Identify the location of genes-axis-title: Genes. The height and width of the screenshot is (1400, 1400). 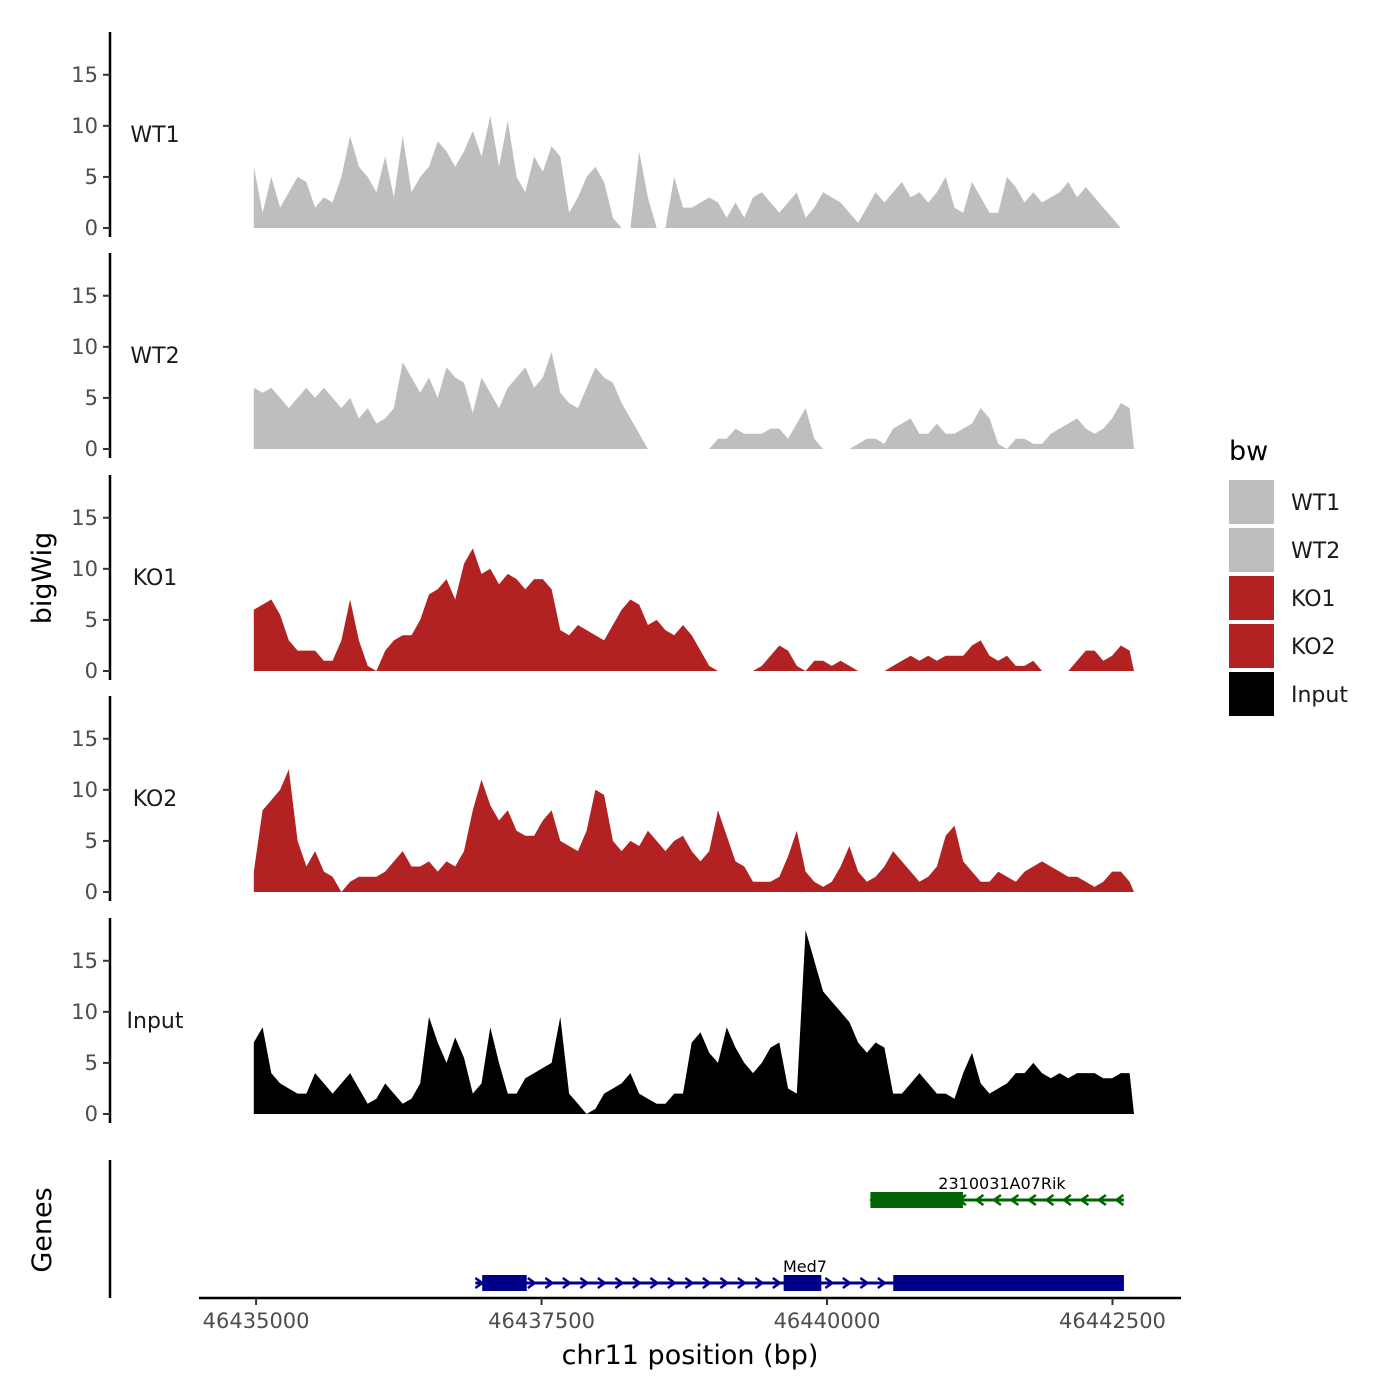
(42, 1229).